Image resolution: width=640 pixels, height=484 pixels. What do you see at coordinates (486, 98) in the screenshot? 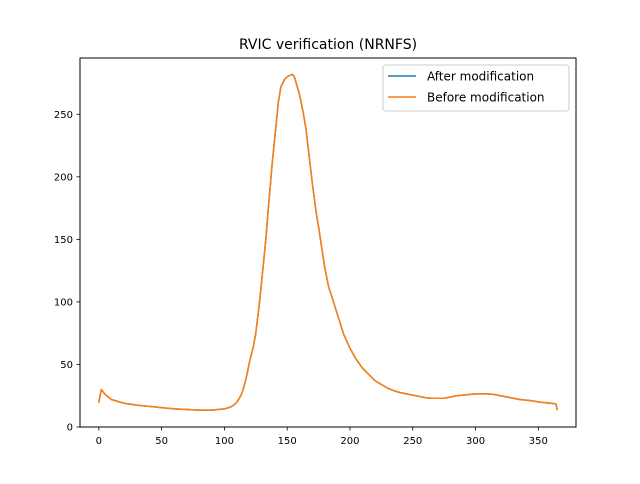
I see `legend-label-2: Before modification` at bounding box center [486, 98].